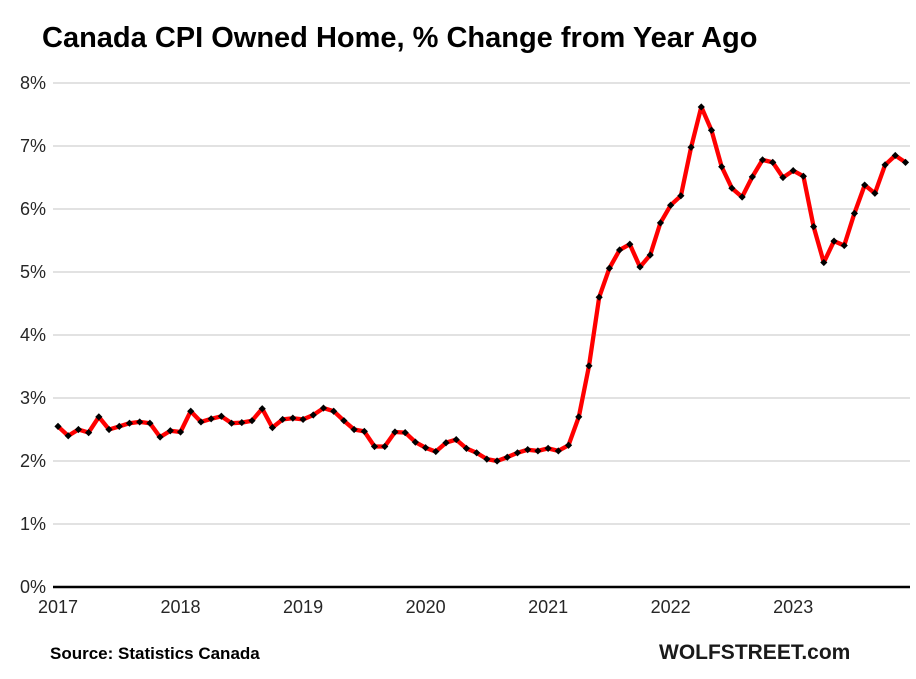  What do you see at coordinates (181, 607) in the screenshot?
I see `x-axis-year-label: 2018` at bounding box center [181, 607].